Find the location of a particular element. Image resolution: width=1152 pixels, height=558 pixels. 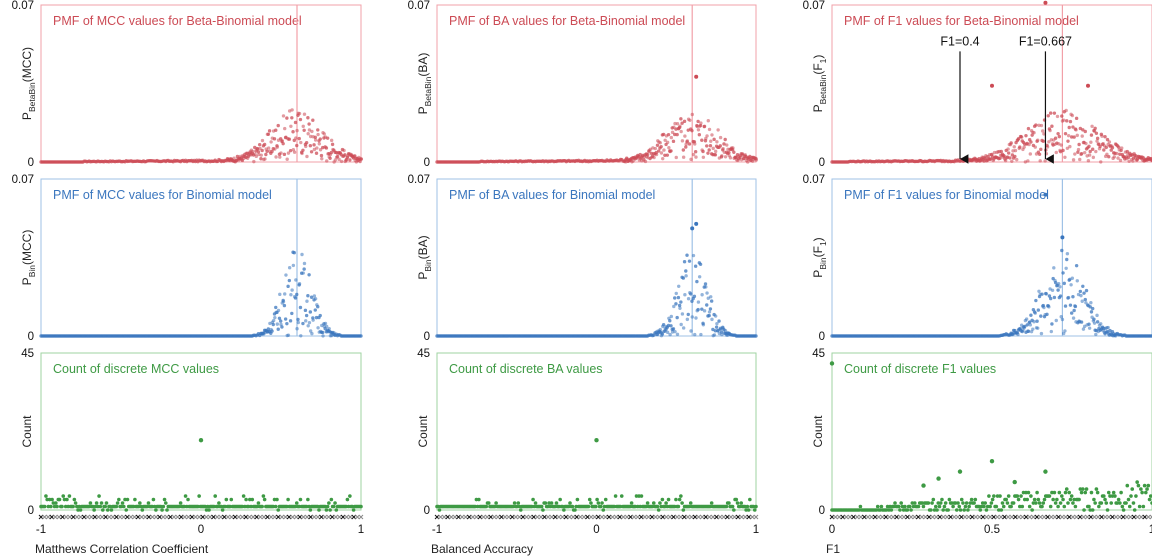

y-axis-label: PBin(MCC) is located at coordinates (28, 258).